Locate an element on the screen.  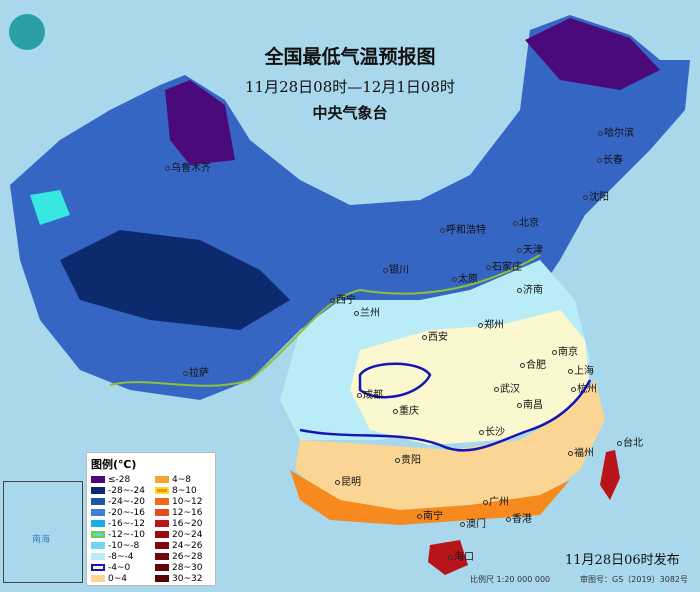
city-label: 乌鲁木齐 is located at coordinates (188, 169).